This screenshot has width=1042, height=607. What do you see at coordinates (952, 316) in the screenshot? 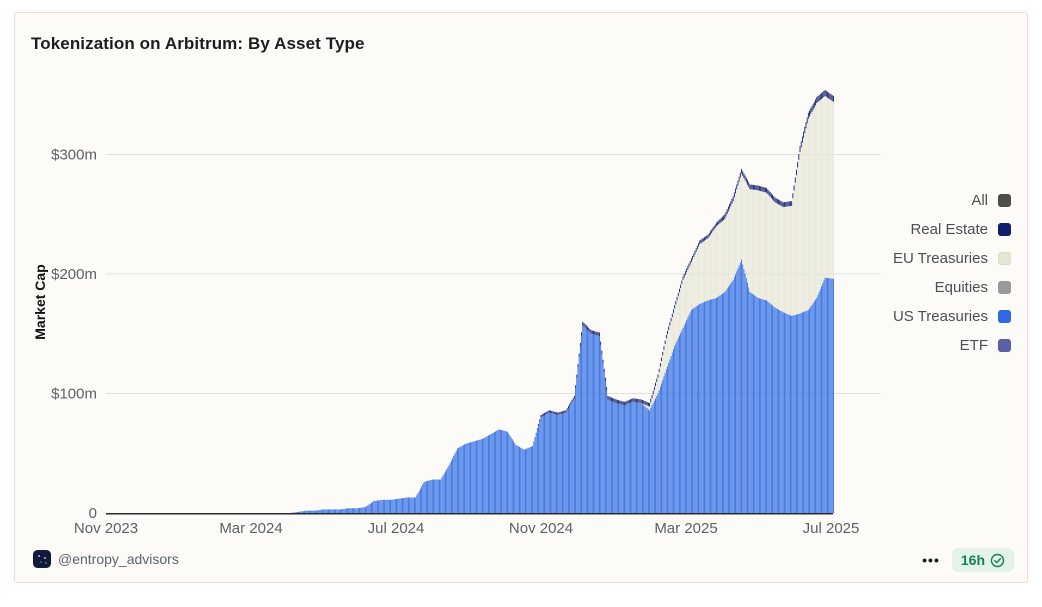
I see `legend-item-us-treasuries: US Treasuries` at bounding box center [952, 316].